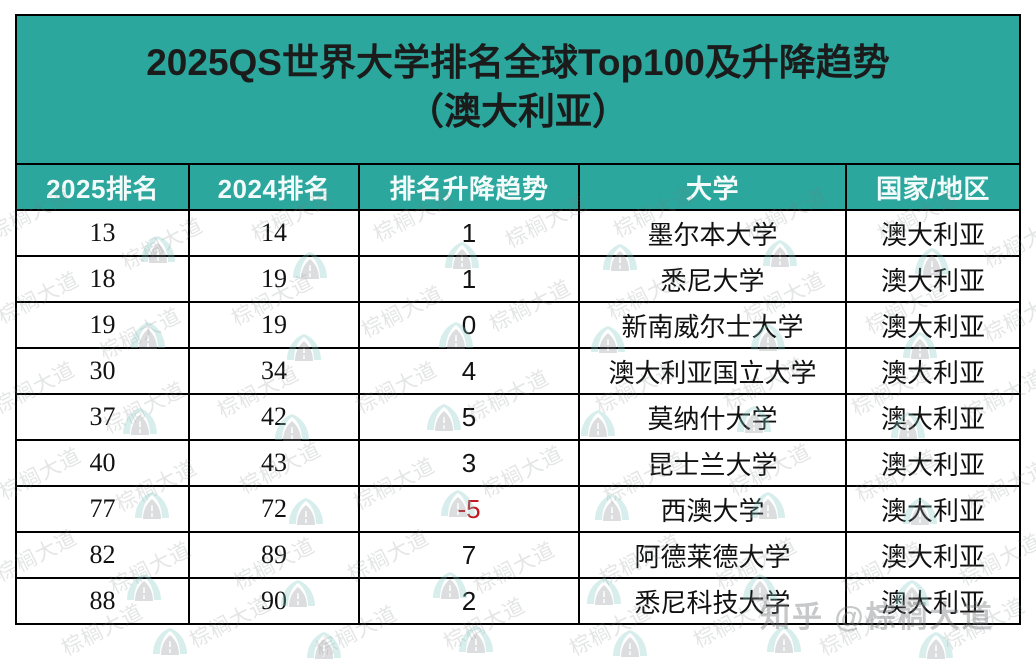 The width and height of the screenshot is (1036, 667). What do you see at coordinates (712, 325) in the screenshot?
I see `cell-university: 新南威尔士大学` at bounding box center [712, 325].